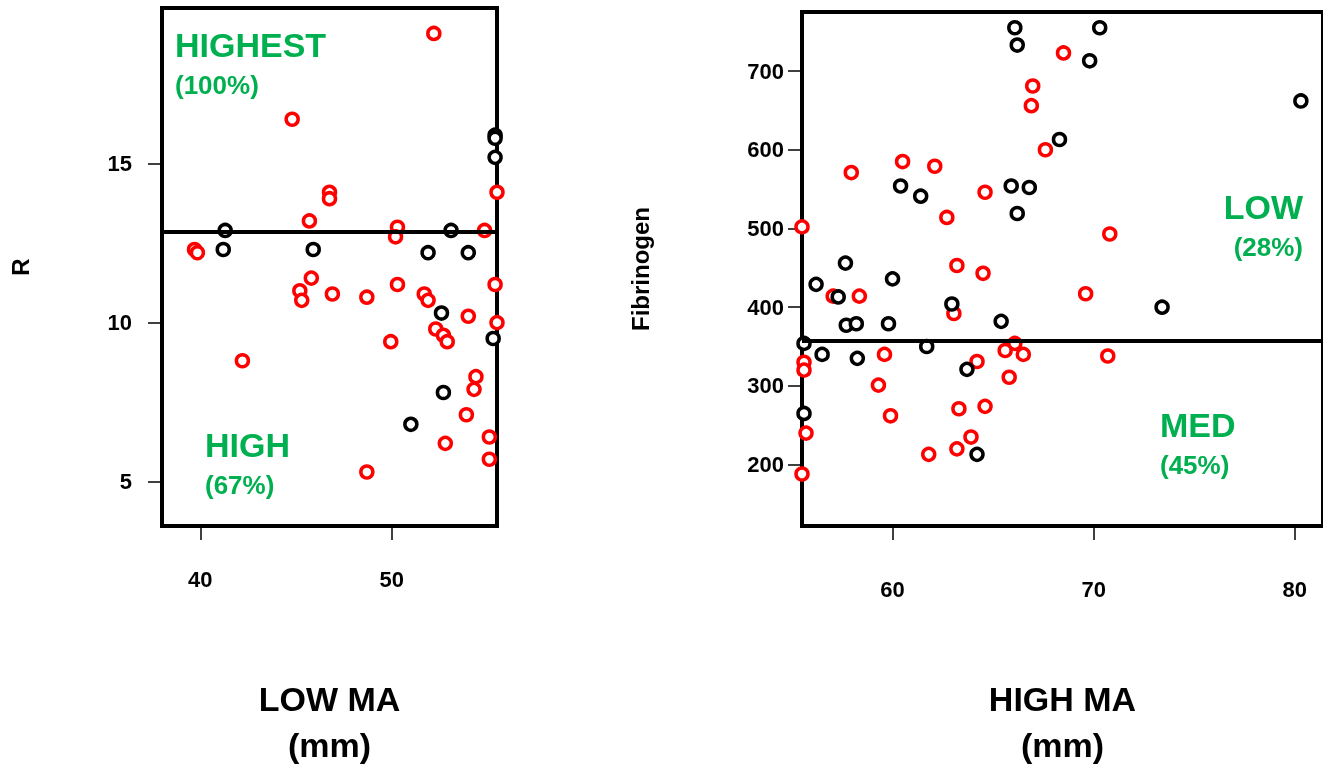 The image size is (1323, 773). What do you see at coordinates (200, 579) in the screenshot?
I see `x-tick-label: 40` at bounding box center [200, 579].